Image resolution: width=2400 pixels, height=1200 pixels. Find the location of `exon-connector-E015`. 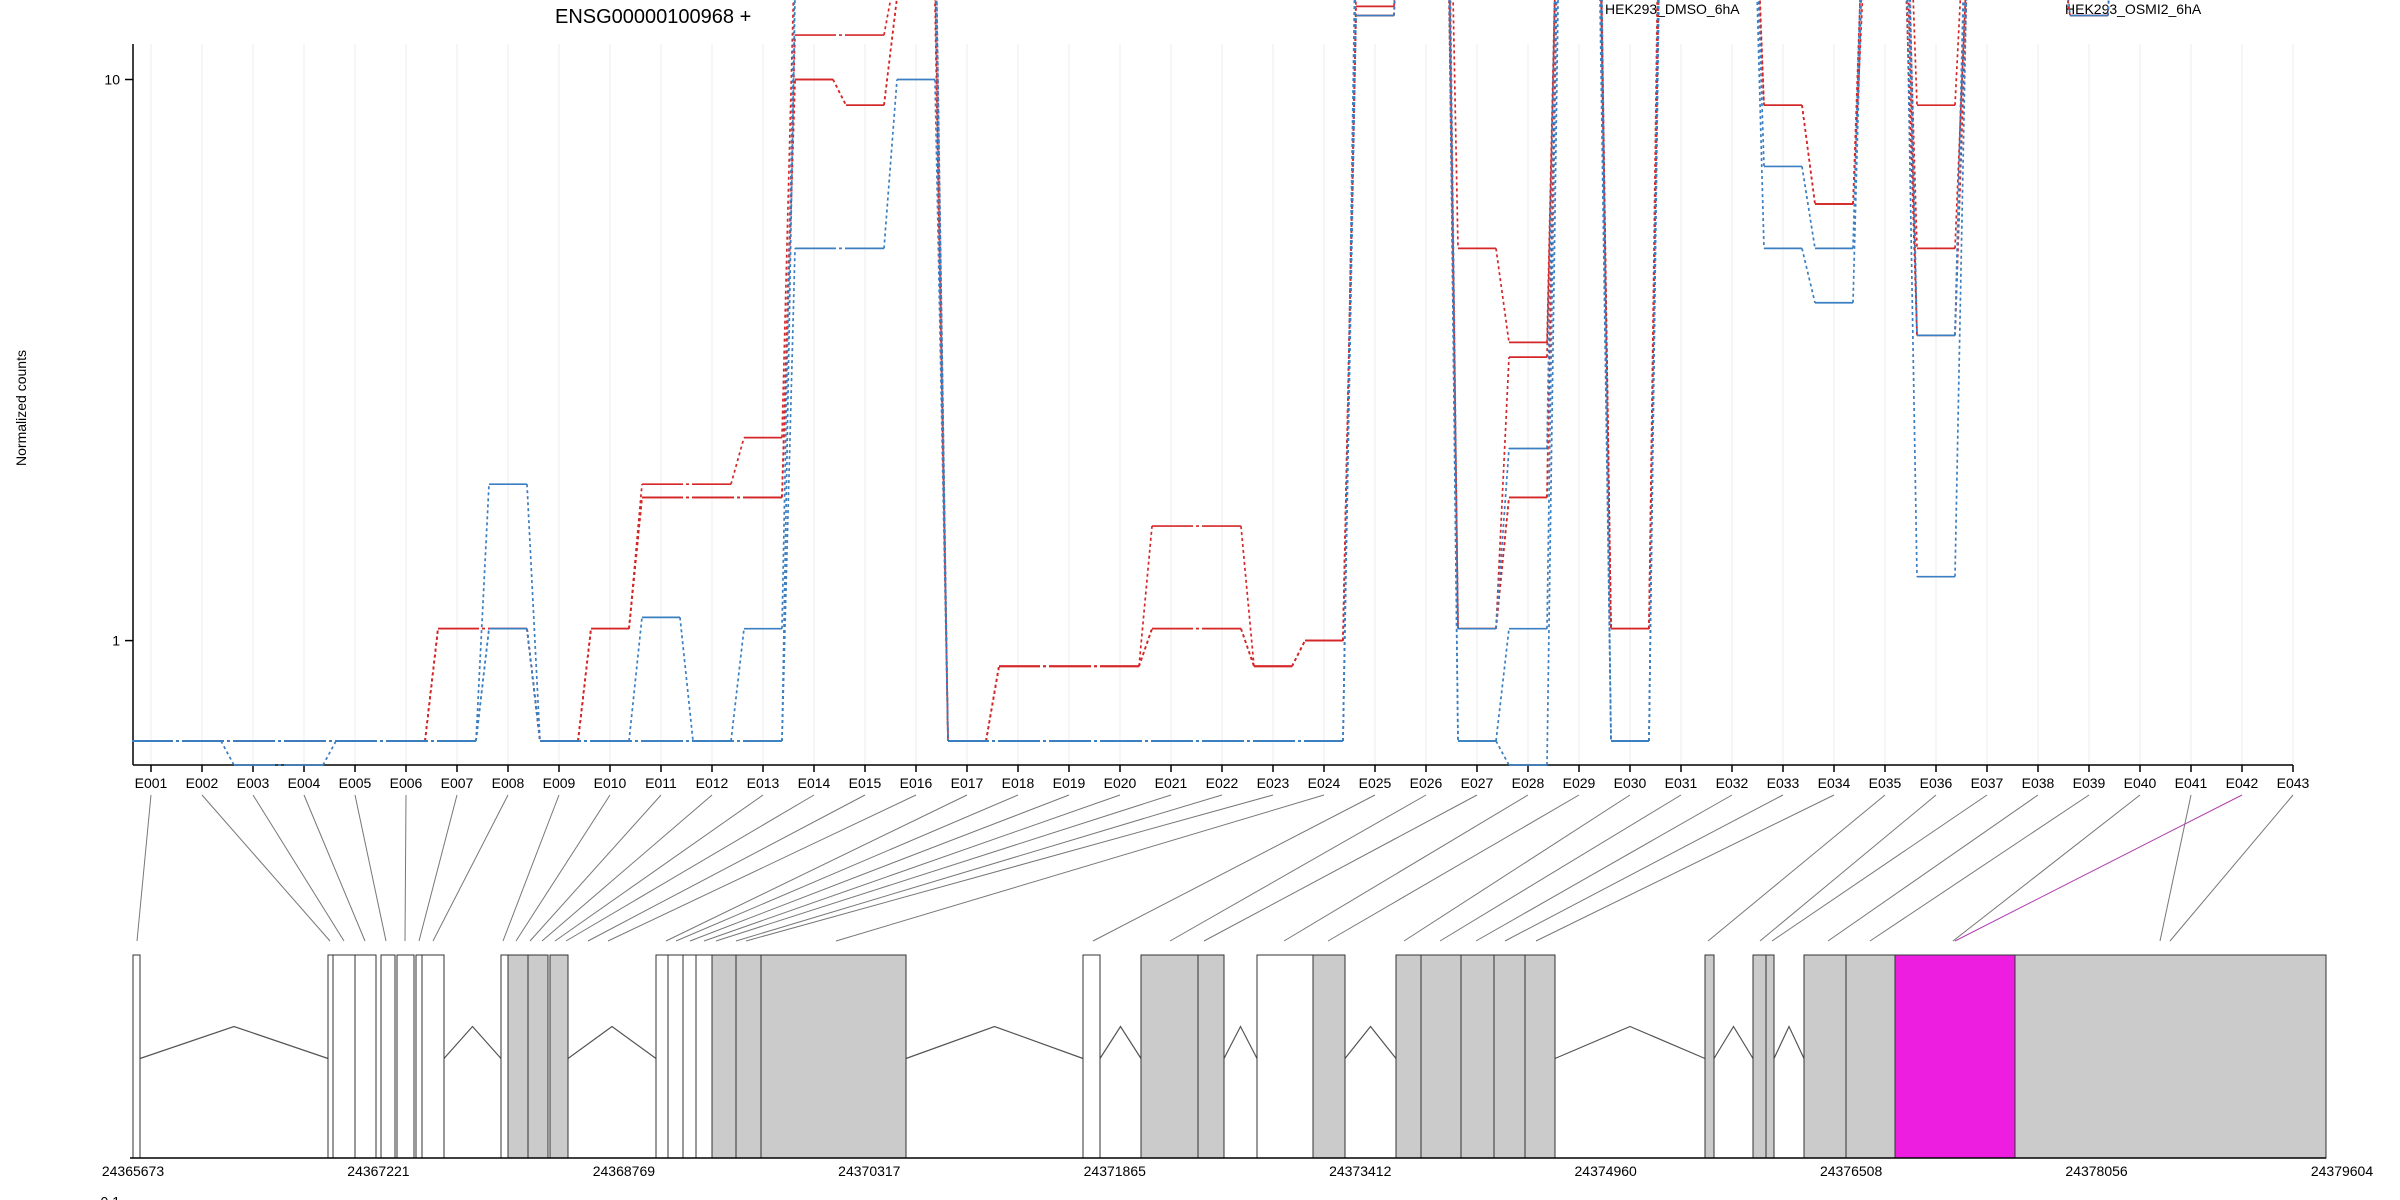

exon-connector-E015 is located at coordinates (726, 868).